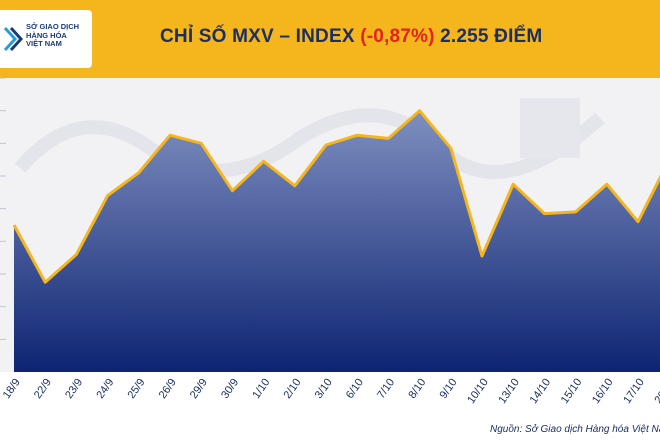  Describe the element at coordinates (355, 389) in the screenshot. I see `x-tick-label: 6/10` at that location.